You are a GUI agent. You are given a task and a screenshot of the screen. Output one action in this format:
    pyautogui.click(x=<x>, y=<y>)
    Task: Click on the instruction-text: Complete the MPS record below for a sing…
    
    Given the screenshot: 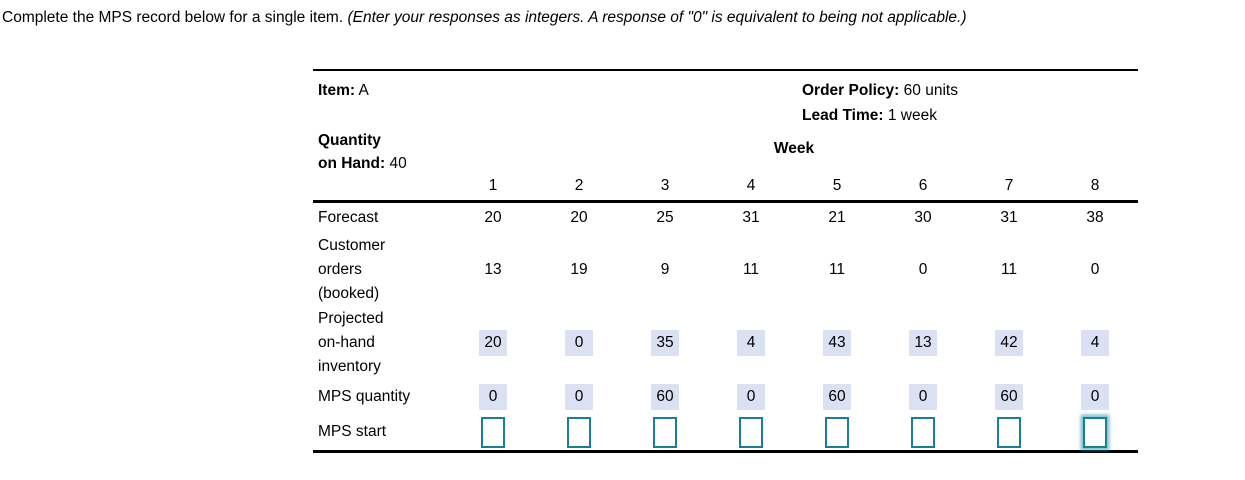 What is the action you would take?
    pyautogui.click(x=623, y=17)
    